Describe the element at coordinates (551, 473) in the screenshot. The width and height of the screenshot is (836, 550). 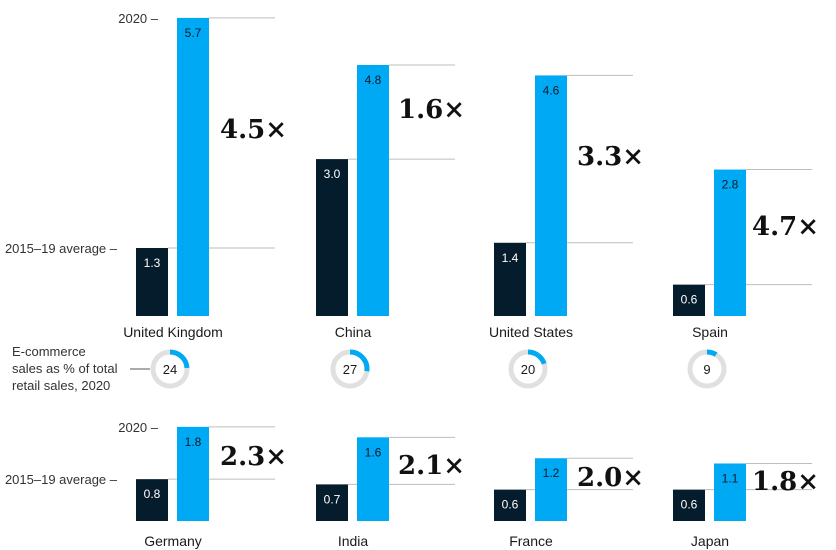
I see `value-label-recent: 1.2` at that location.